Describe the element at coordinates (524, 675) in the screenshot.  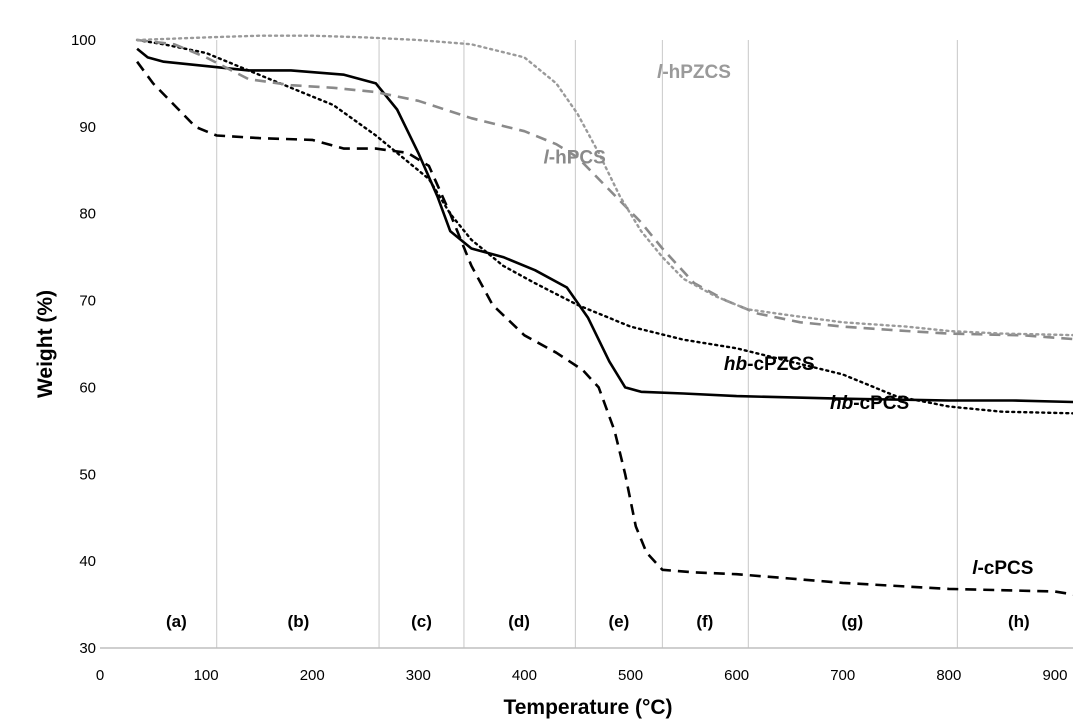
I see `x-tick-label-400: 400` at that location.